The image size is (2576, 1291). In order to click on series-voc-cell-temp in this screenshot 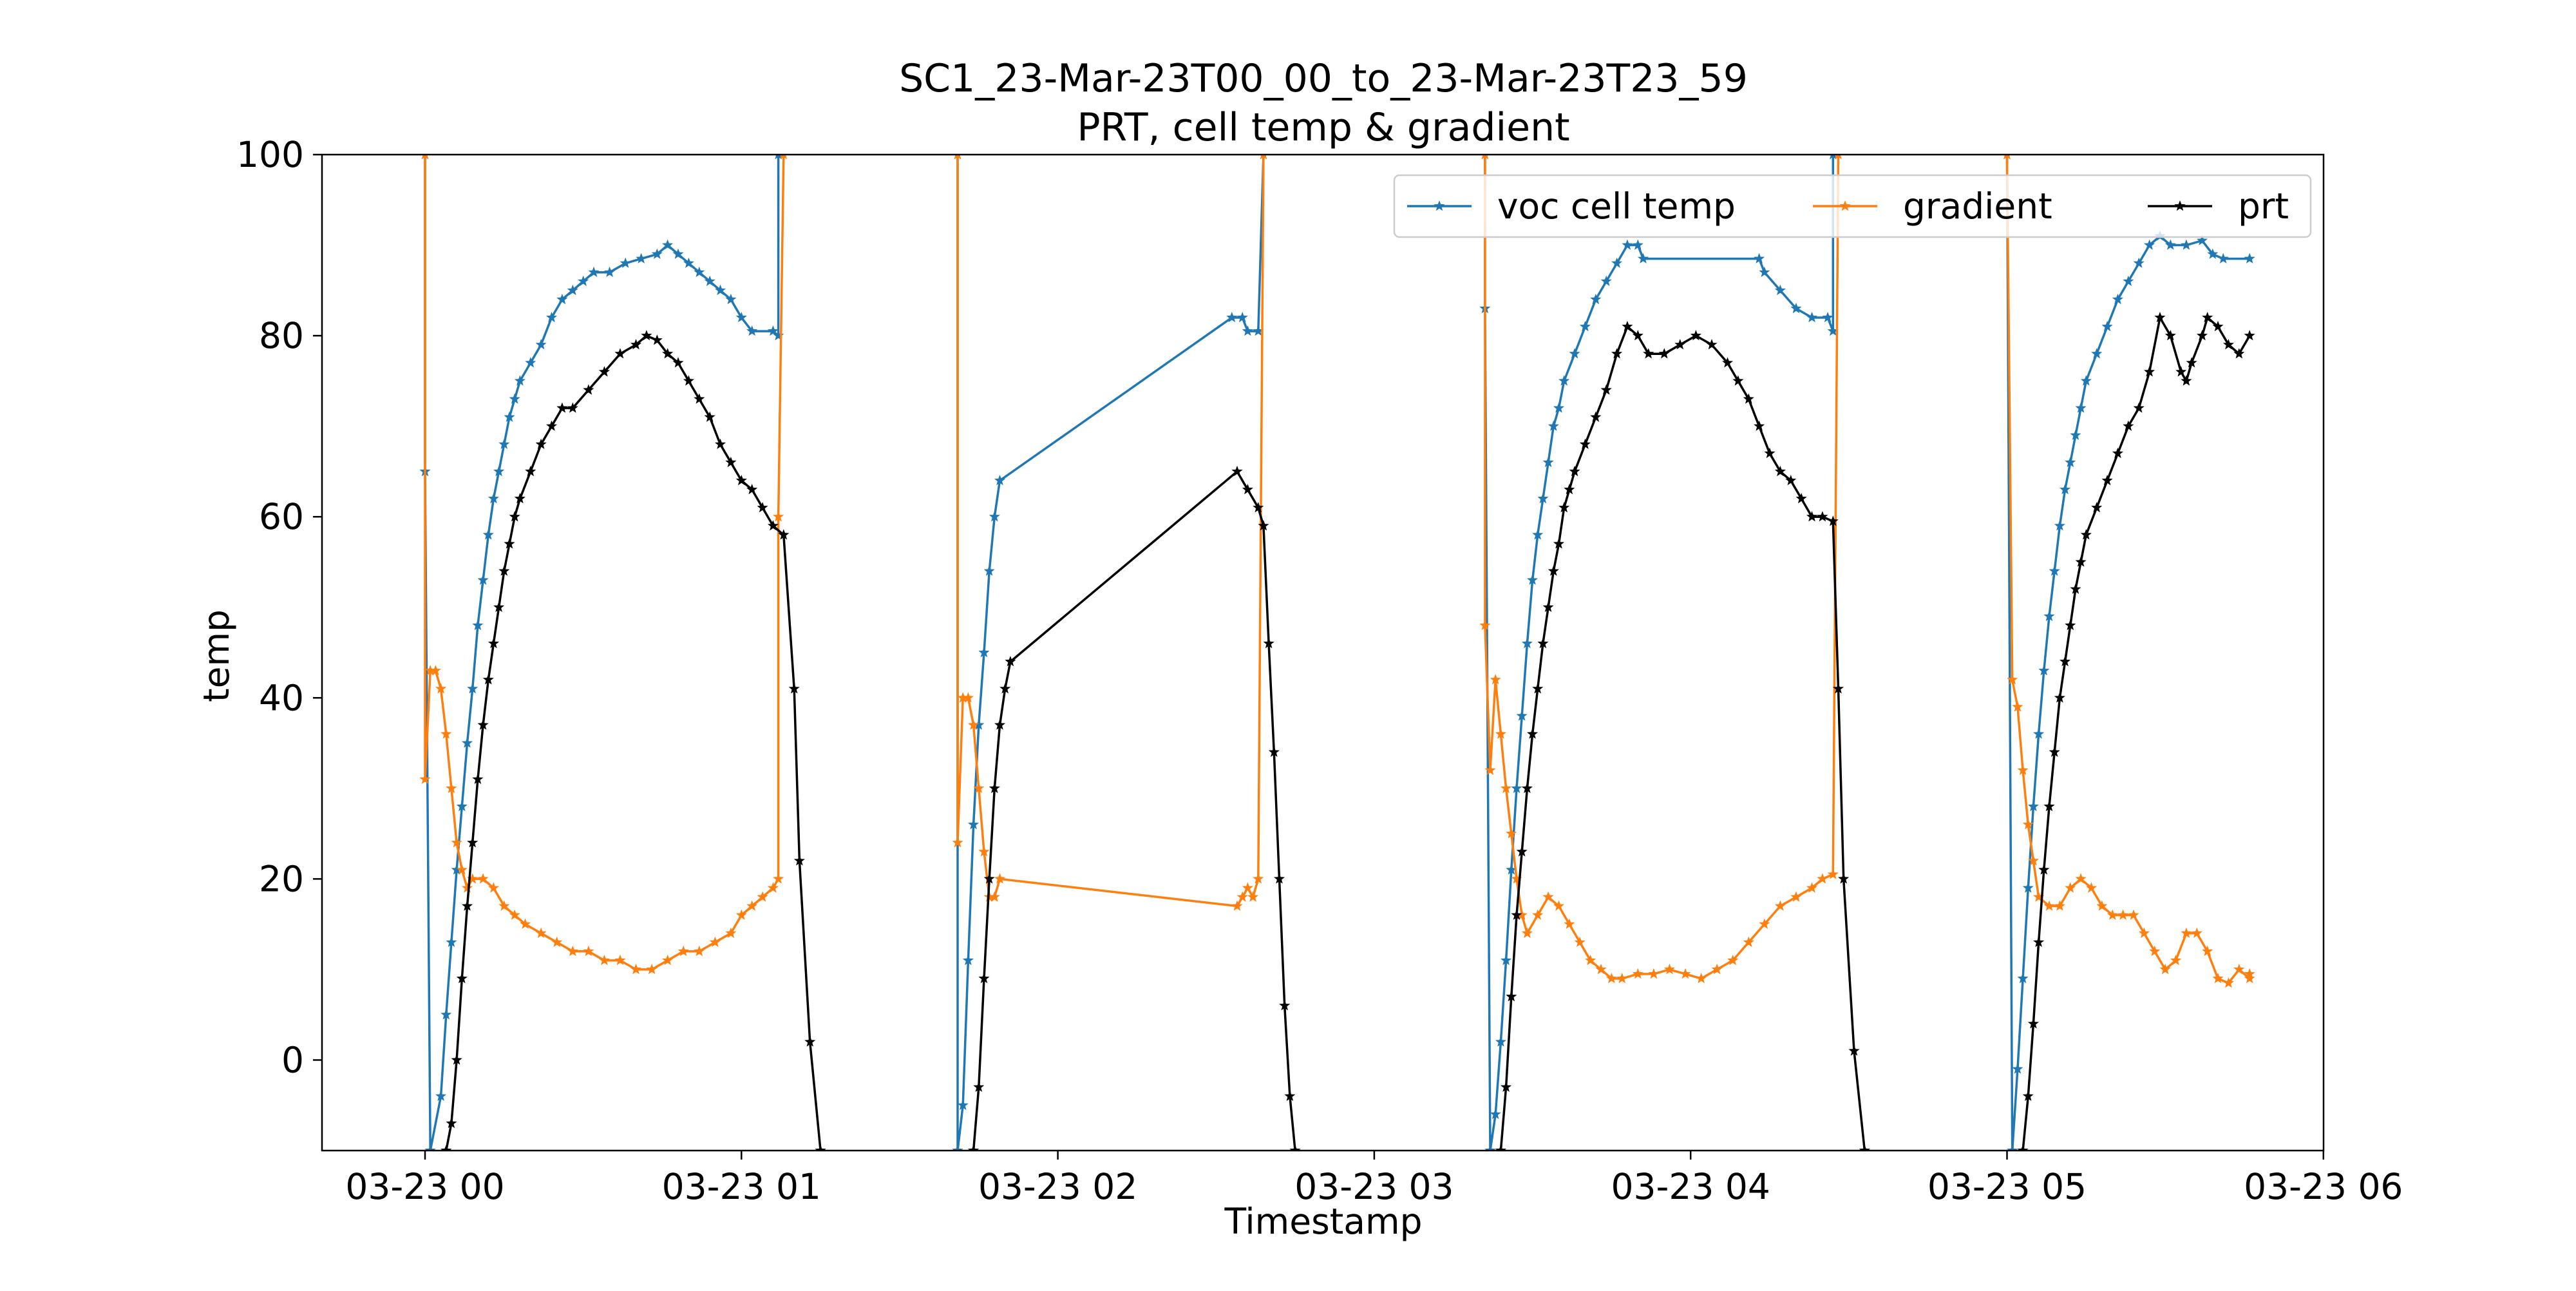, I will do `click(1109, 653)`.